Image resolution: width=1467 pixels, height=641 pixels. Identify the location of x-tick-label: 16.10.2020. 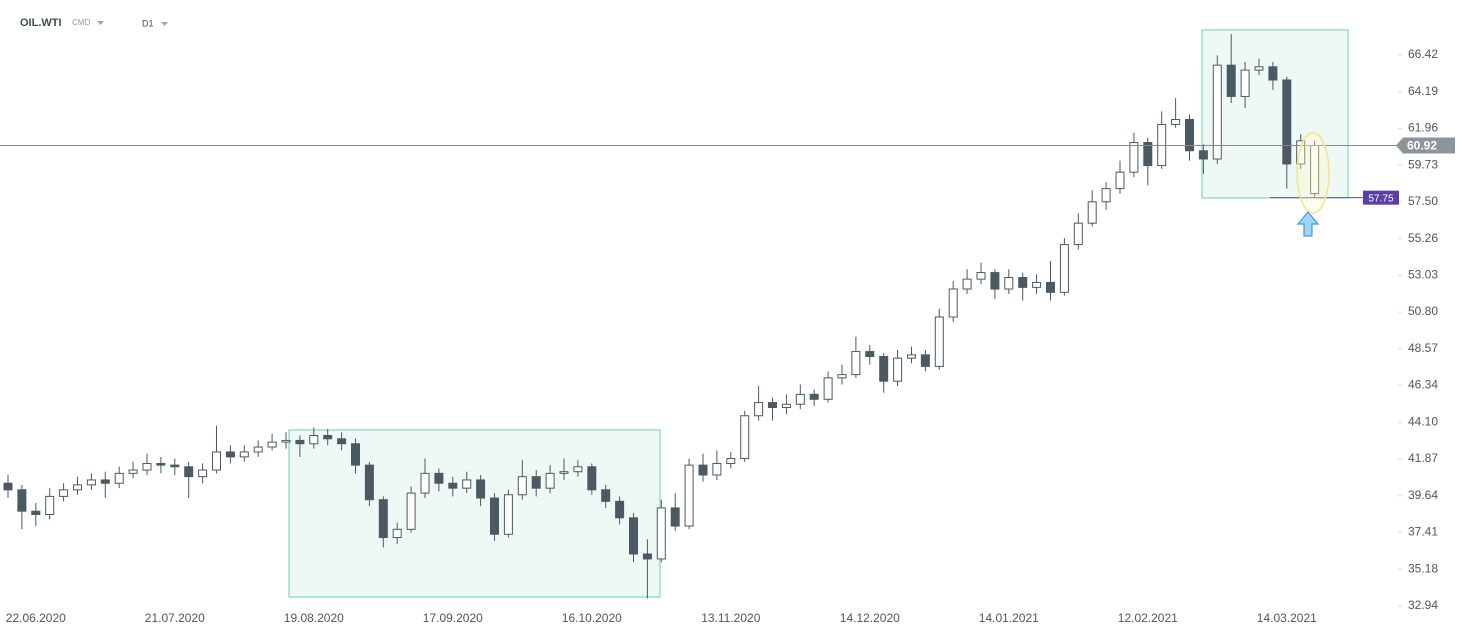
(592, 618).